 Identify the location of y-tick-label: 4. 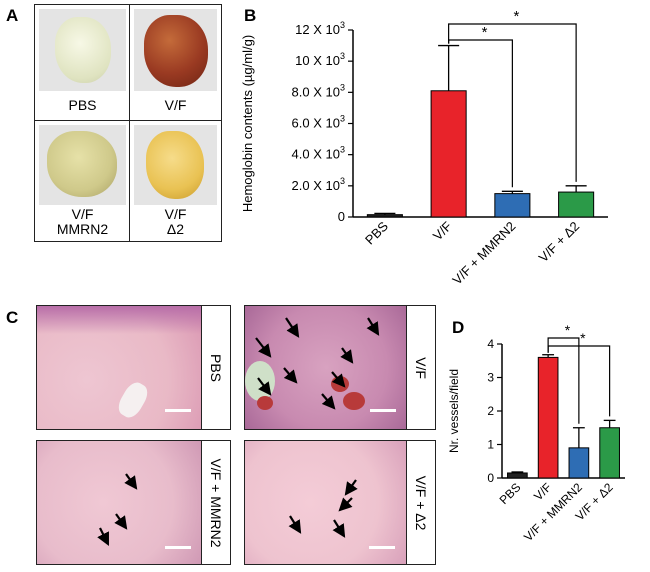
(490, 344).